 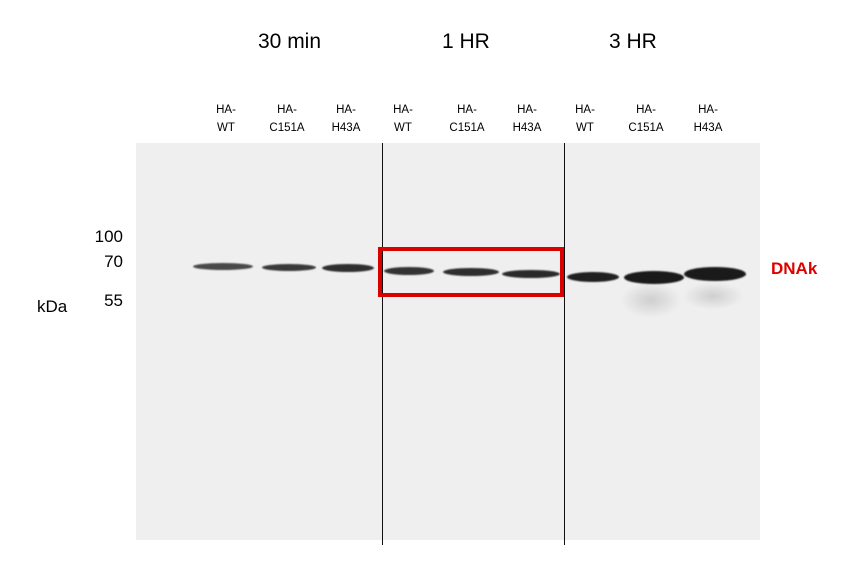 I want to click on group-label-3hr: 3 HR, so click(x=633, y=41).